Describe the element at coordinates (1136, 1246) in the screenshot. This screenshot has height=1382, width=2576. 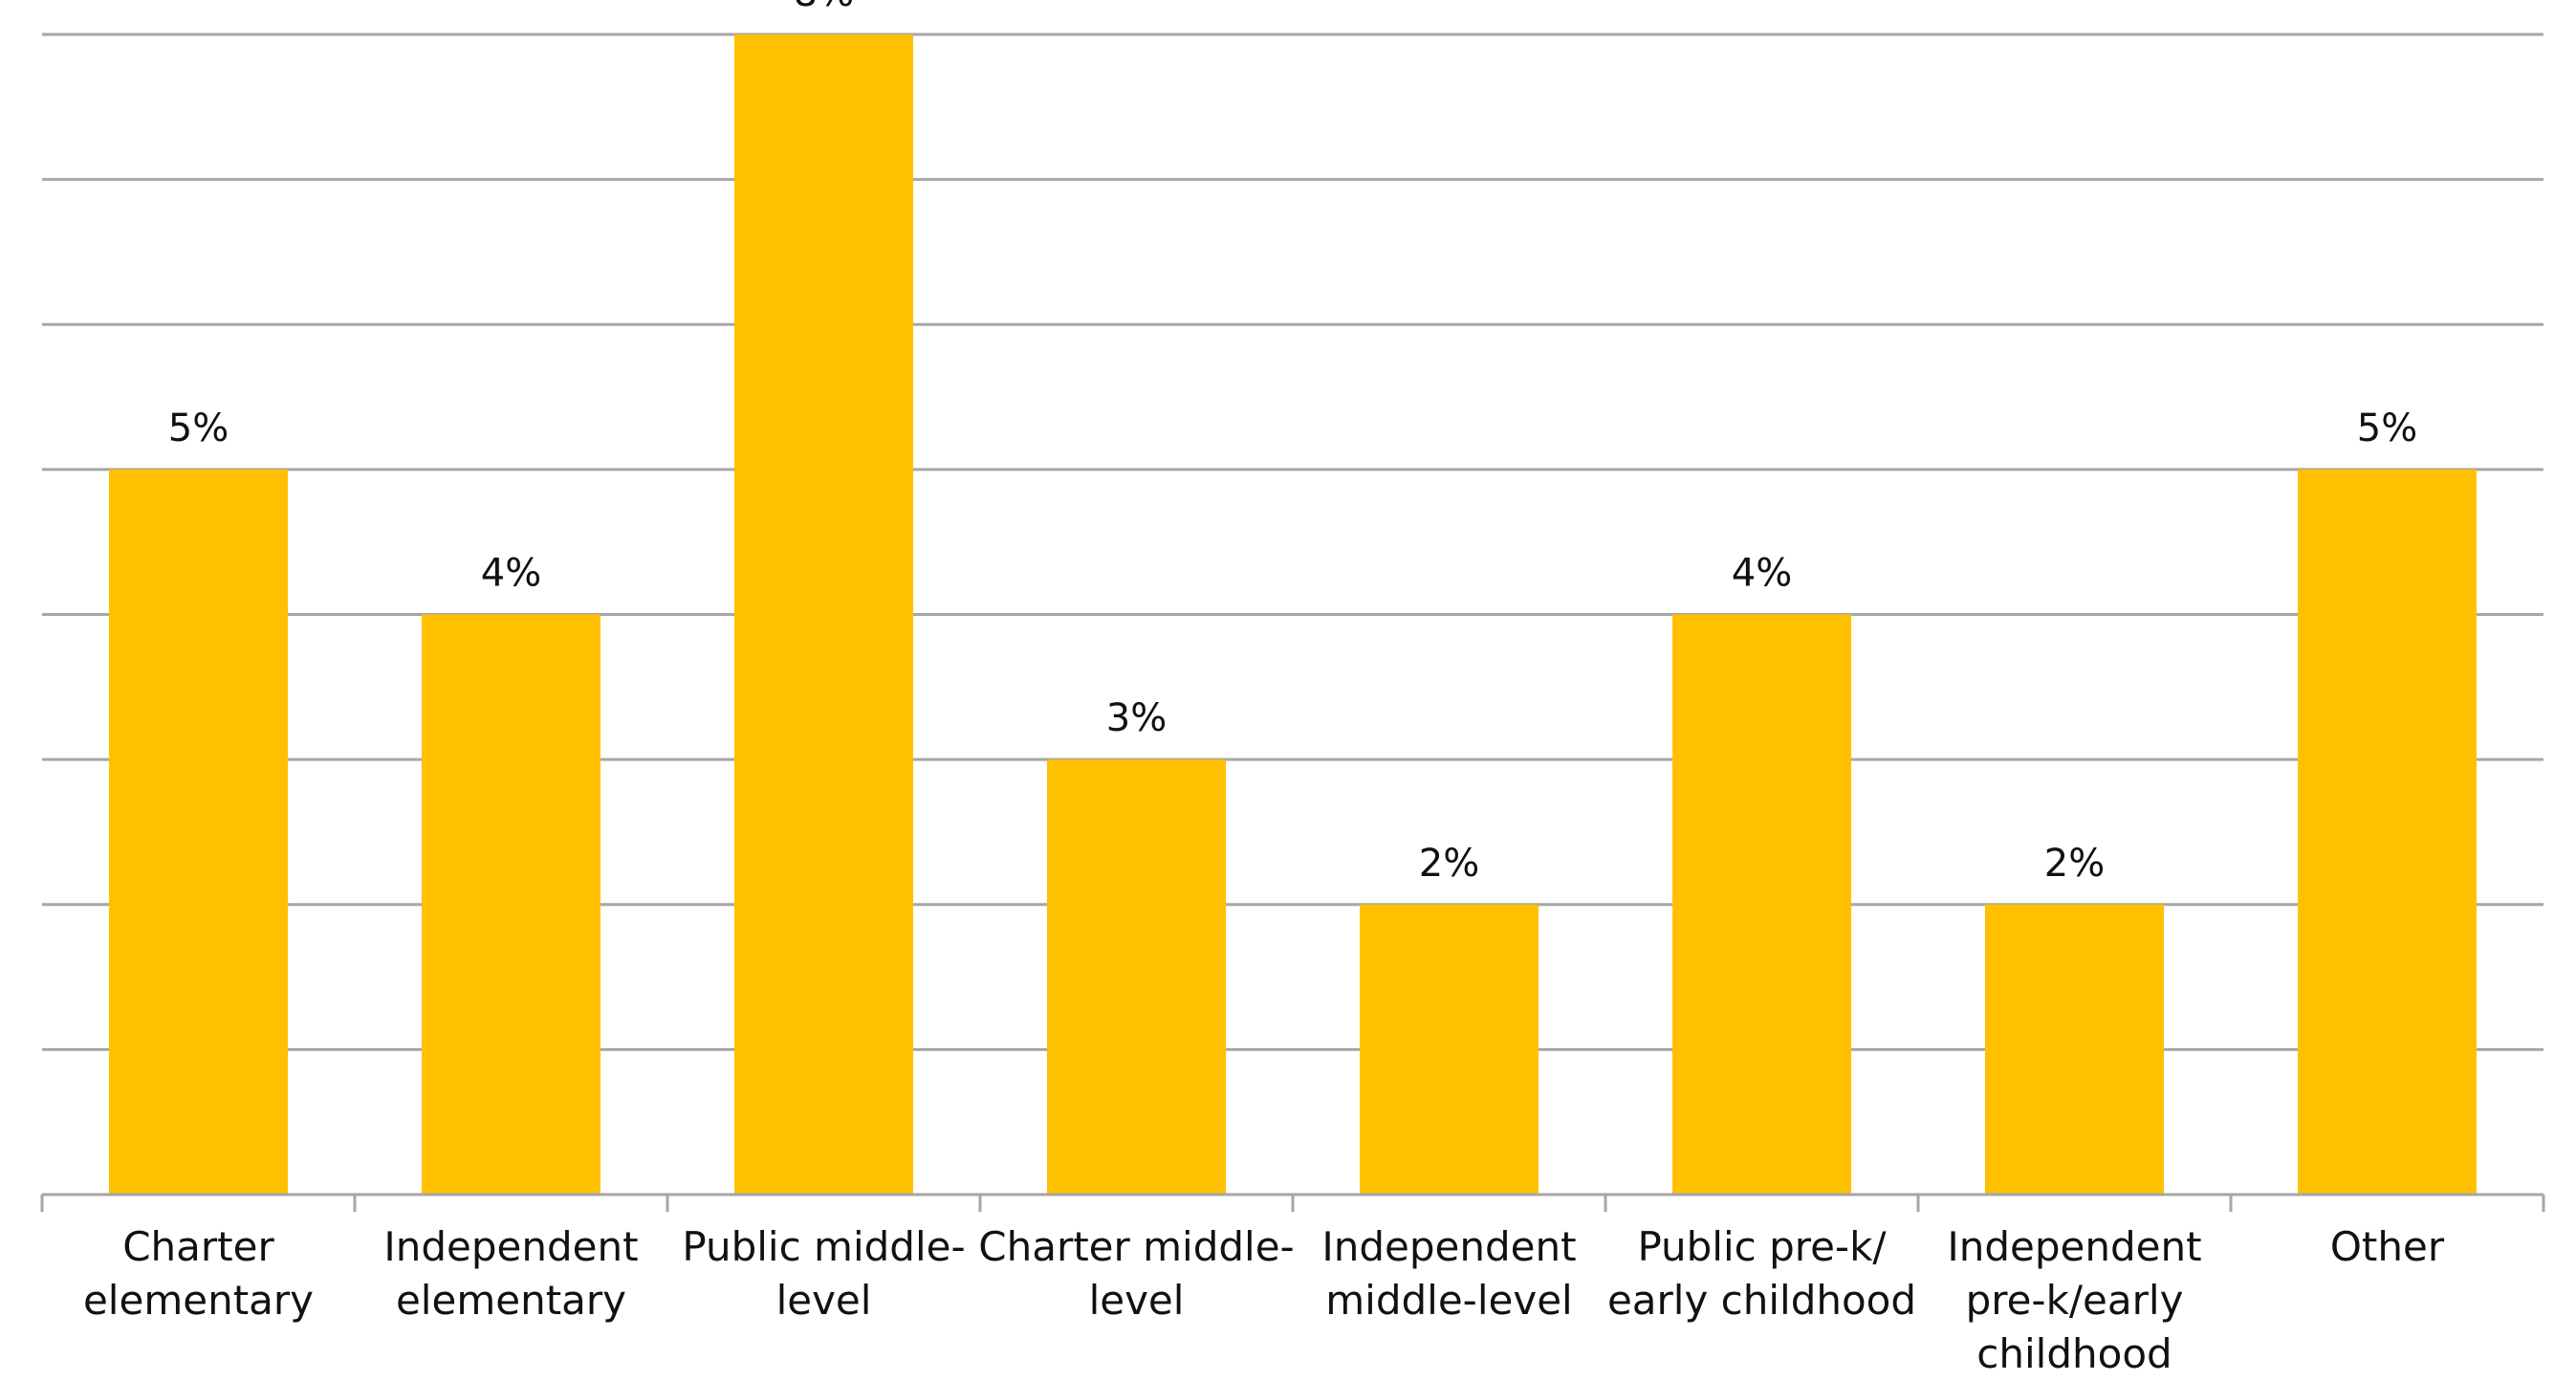
I see `category-label-line: Charter middle-` at that location.